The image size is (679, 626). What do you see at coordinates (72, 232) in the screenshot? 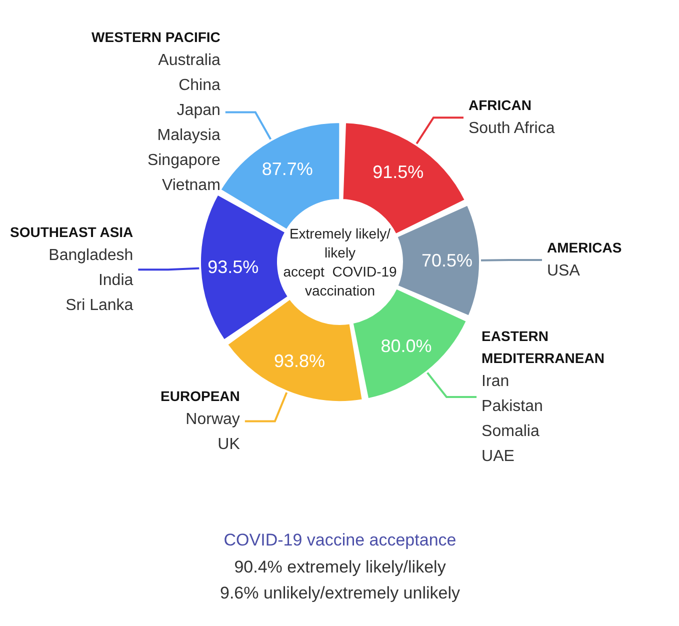
I see `category-label: SOUTHEAST ASIA` at bounding box center [72, 232].